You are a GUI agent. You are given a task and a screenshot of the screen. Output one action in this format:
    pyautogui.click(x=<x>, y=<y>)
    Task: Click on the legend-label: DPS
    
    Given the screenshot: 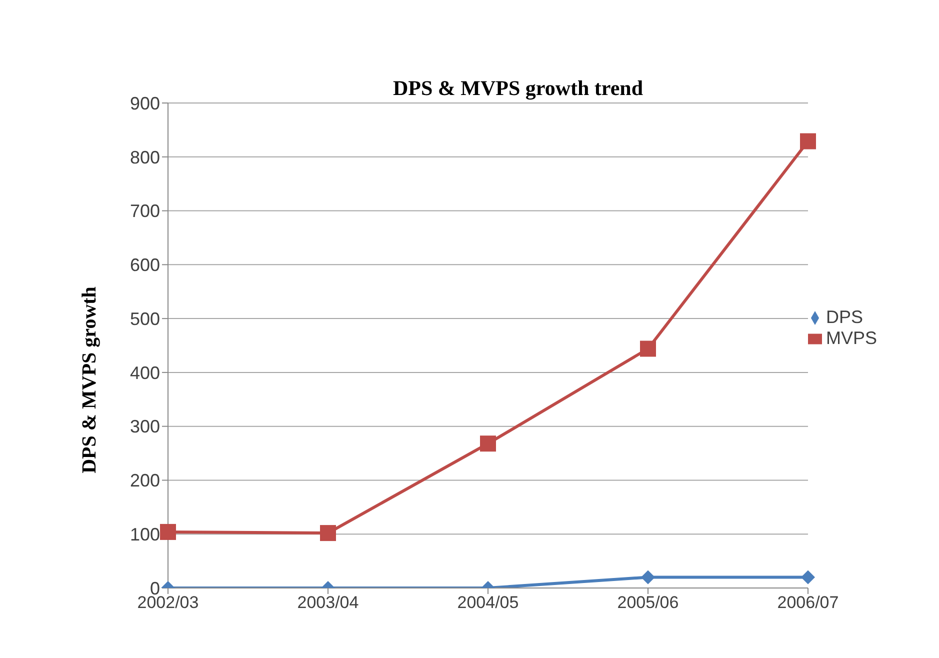 What is the action you would take?
    pyautogui.click(x=845, y=317)
    